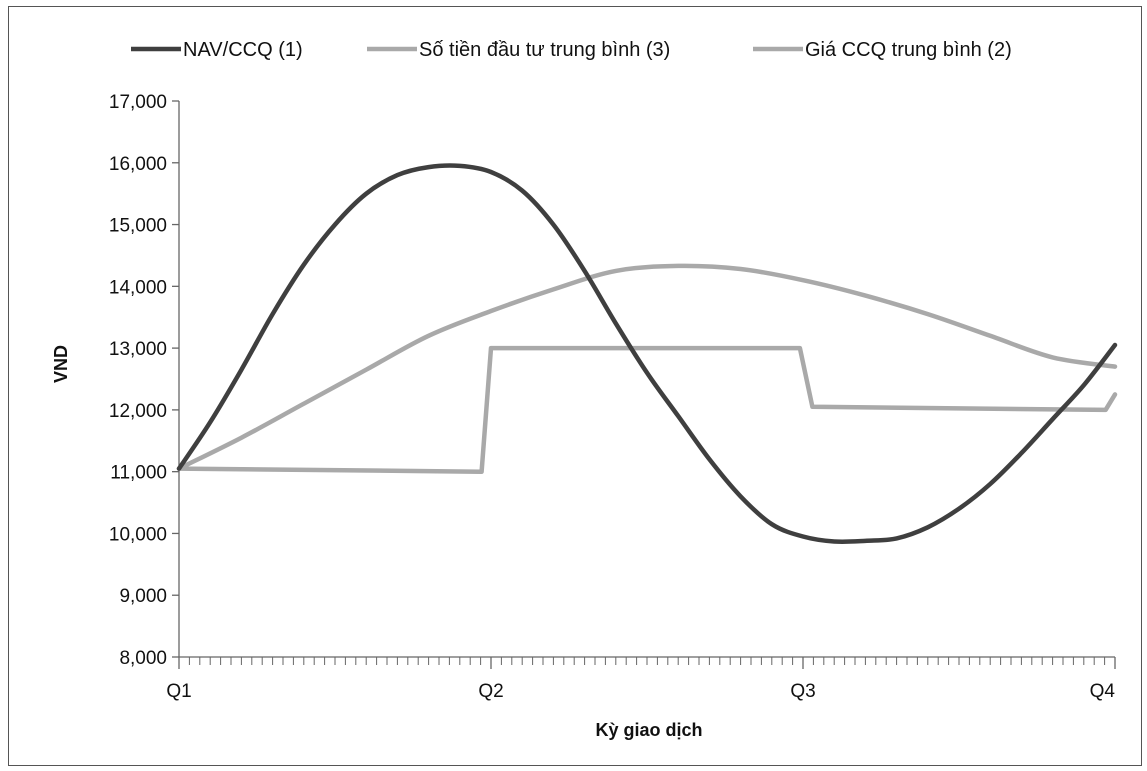 The width and height of the screenshot is (1147, 771). What do you see at coordinates (143, 596) in the screenshot?
I see `y-tick-label: 9,000` at bounding box center [143, 596].